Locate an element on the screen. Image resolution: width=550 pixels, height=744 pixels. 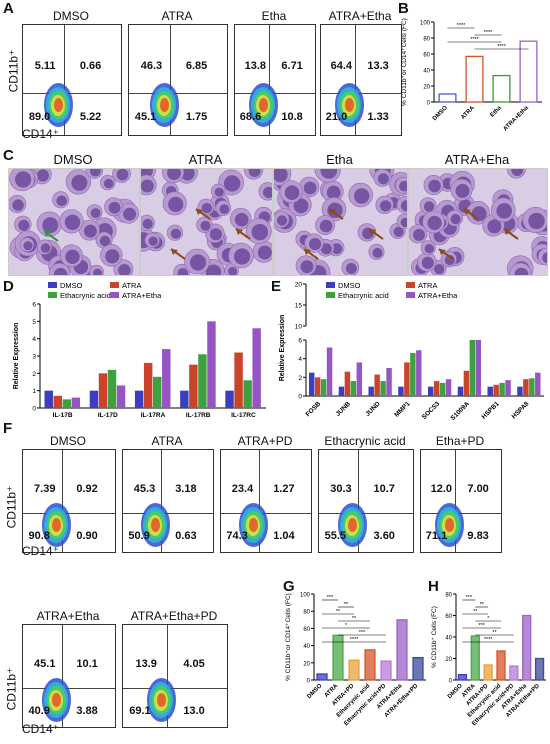
panel-c-micrograph is located at coordinates (340, 222).